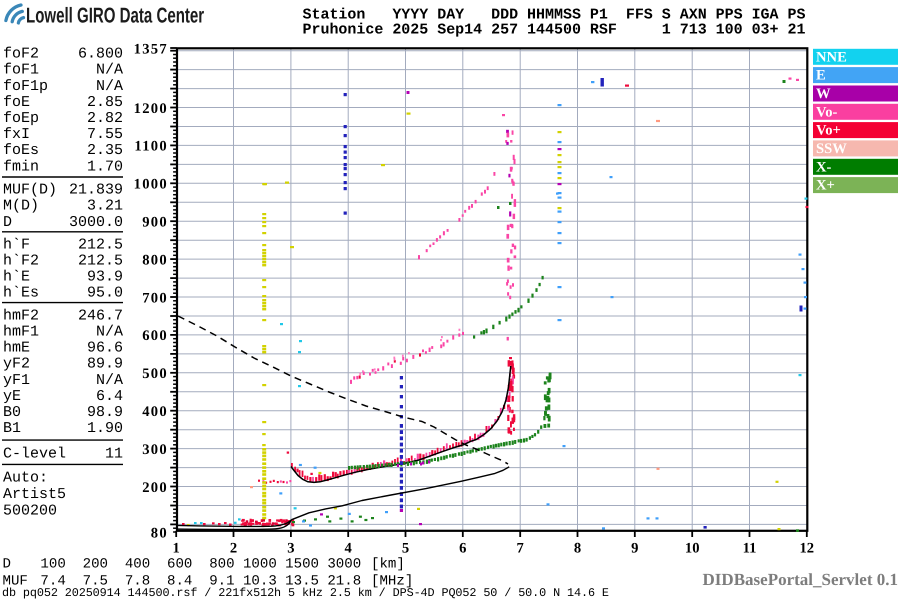  Describe the element at coordinates (105, 428) in the screenshot. I see `svg-text: 1.90` at that location.